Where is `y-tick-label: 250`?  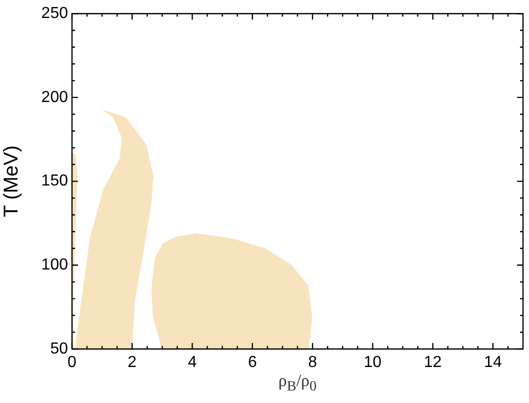
y-tick-label: 250 is located at coordinates (54, 13).